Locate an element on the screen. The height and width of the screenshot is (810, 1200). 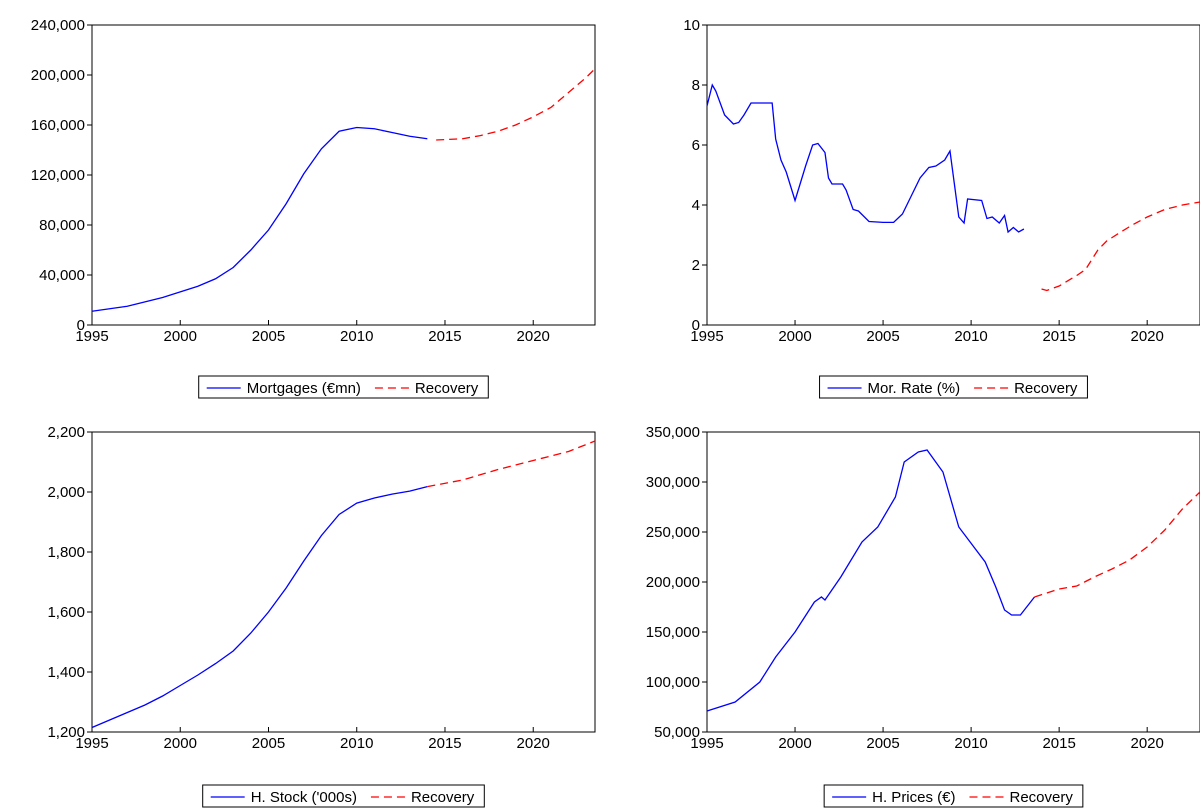
y-tick-label: 1,400 is located at coordinates (66, 672).